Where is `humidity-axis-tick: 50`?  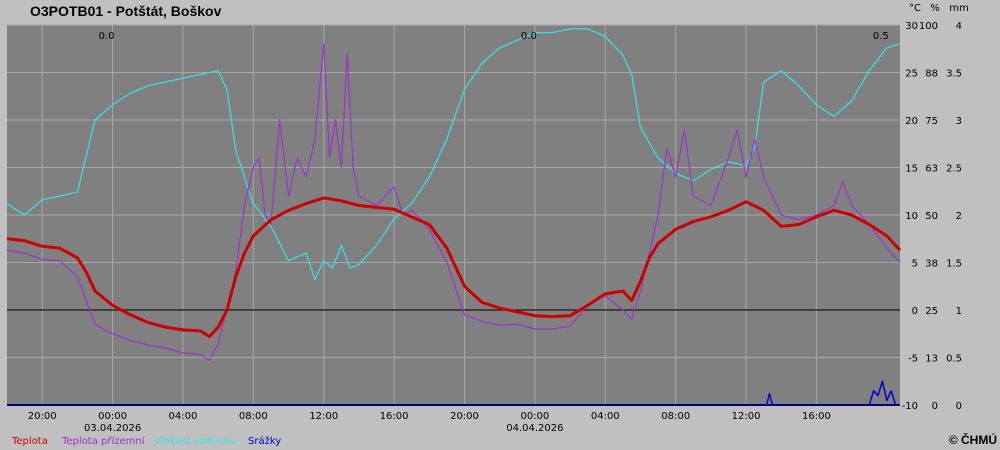
humidity-axis-tick: 50 is located at coordinates (931, 216).